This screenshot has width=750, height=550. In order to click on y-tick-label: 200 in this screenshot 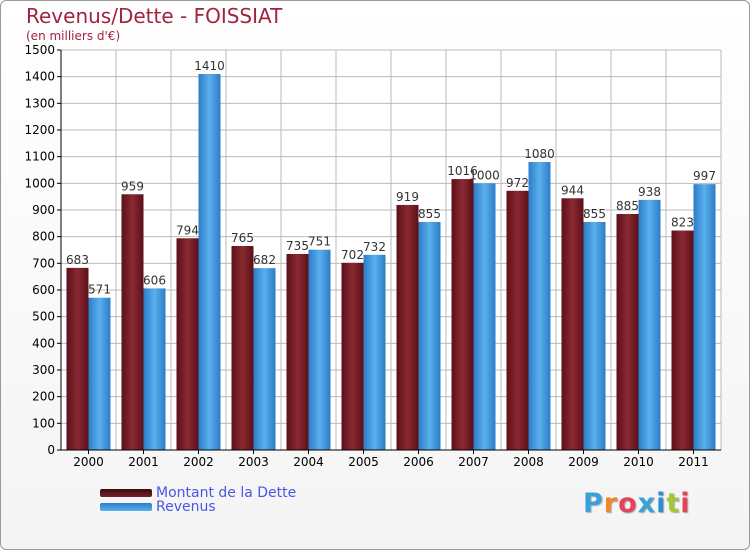, I will do `click(43, 397)`.